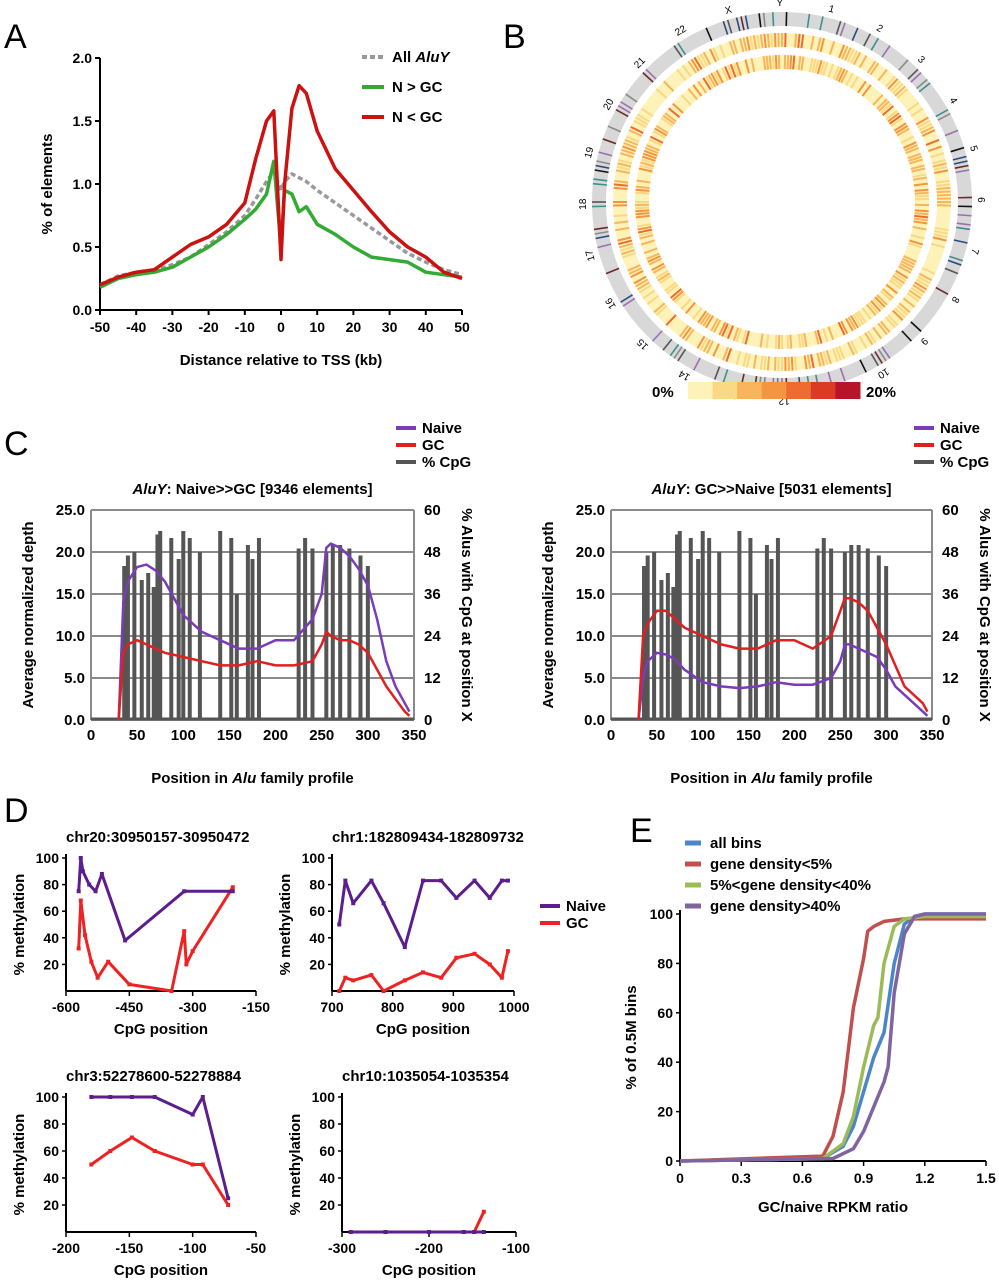 The image size is (999, 1280). What do you see at coordinates (155, 899) in the screenshot?
I see `series-line-naive` at bounding box center [155, 899].